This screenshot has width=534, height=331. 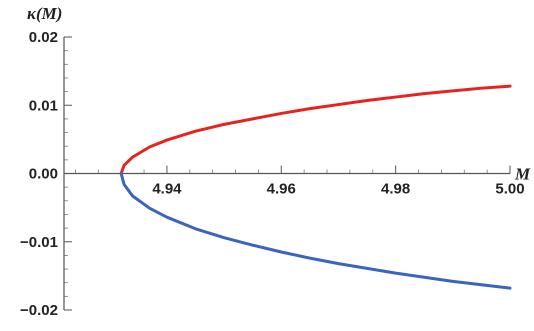 I want to click on y-axis-title: κ(M), so click(x=44, y=13).